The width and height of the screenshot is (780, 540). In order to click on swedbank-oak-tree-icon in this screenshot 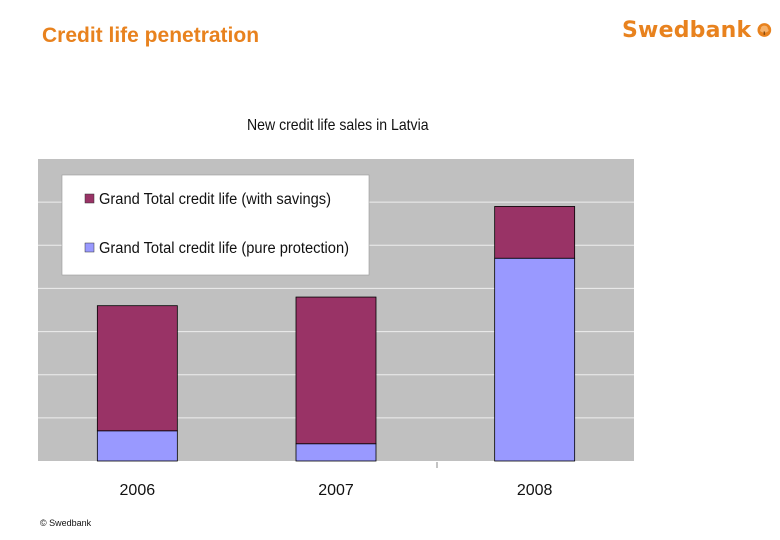, I will do `click(764, 30)`.